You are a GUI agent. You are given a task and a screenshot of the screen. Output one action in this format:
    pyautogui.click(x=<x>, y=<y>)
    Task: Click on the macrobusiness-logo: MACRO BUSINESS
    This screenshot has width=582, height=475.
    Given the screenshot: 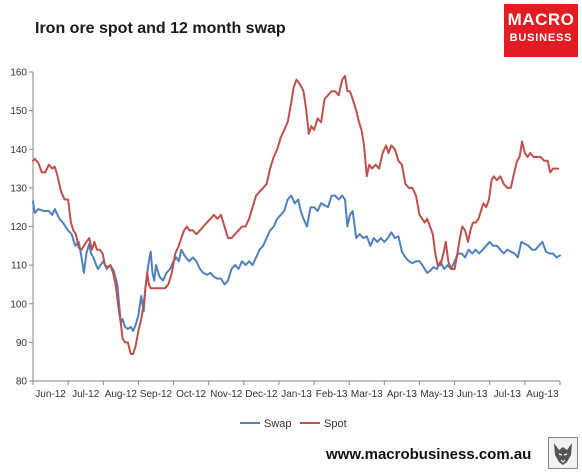 What is the action you would take?
    pyautogui.click(x=541, y=30)
    